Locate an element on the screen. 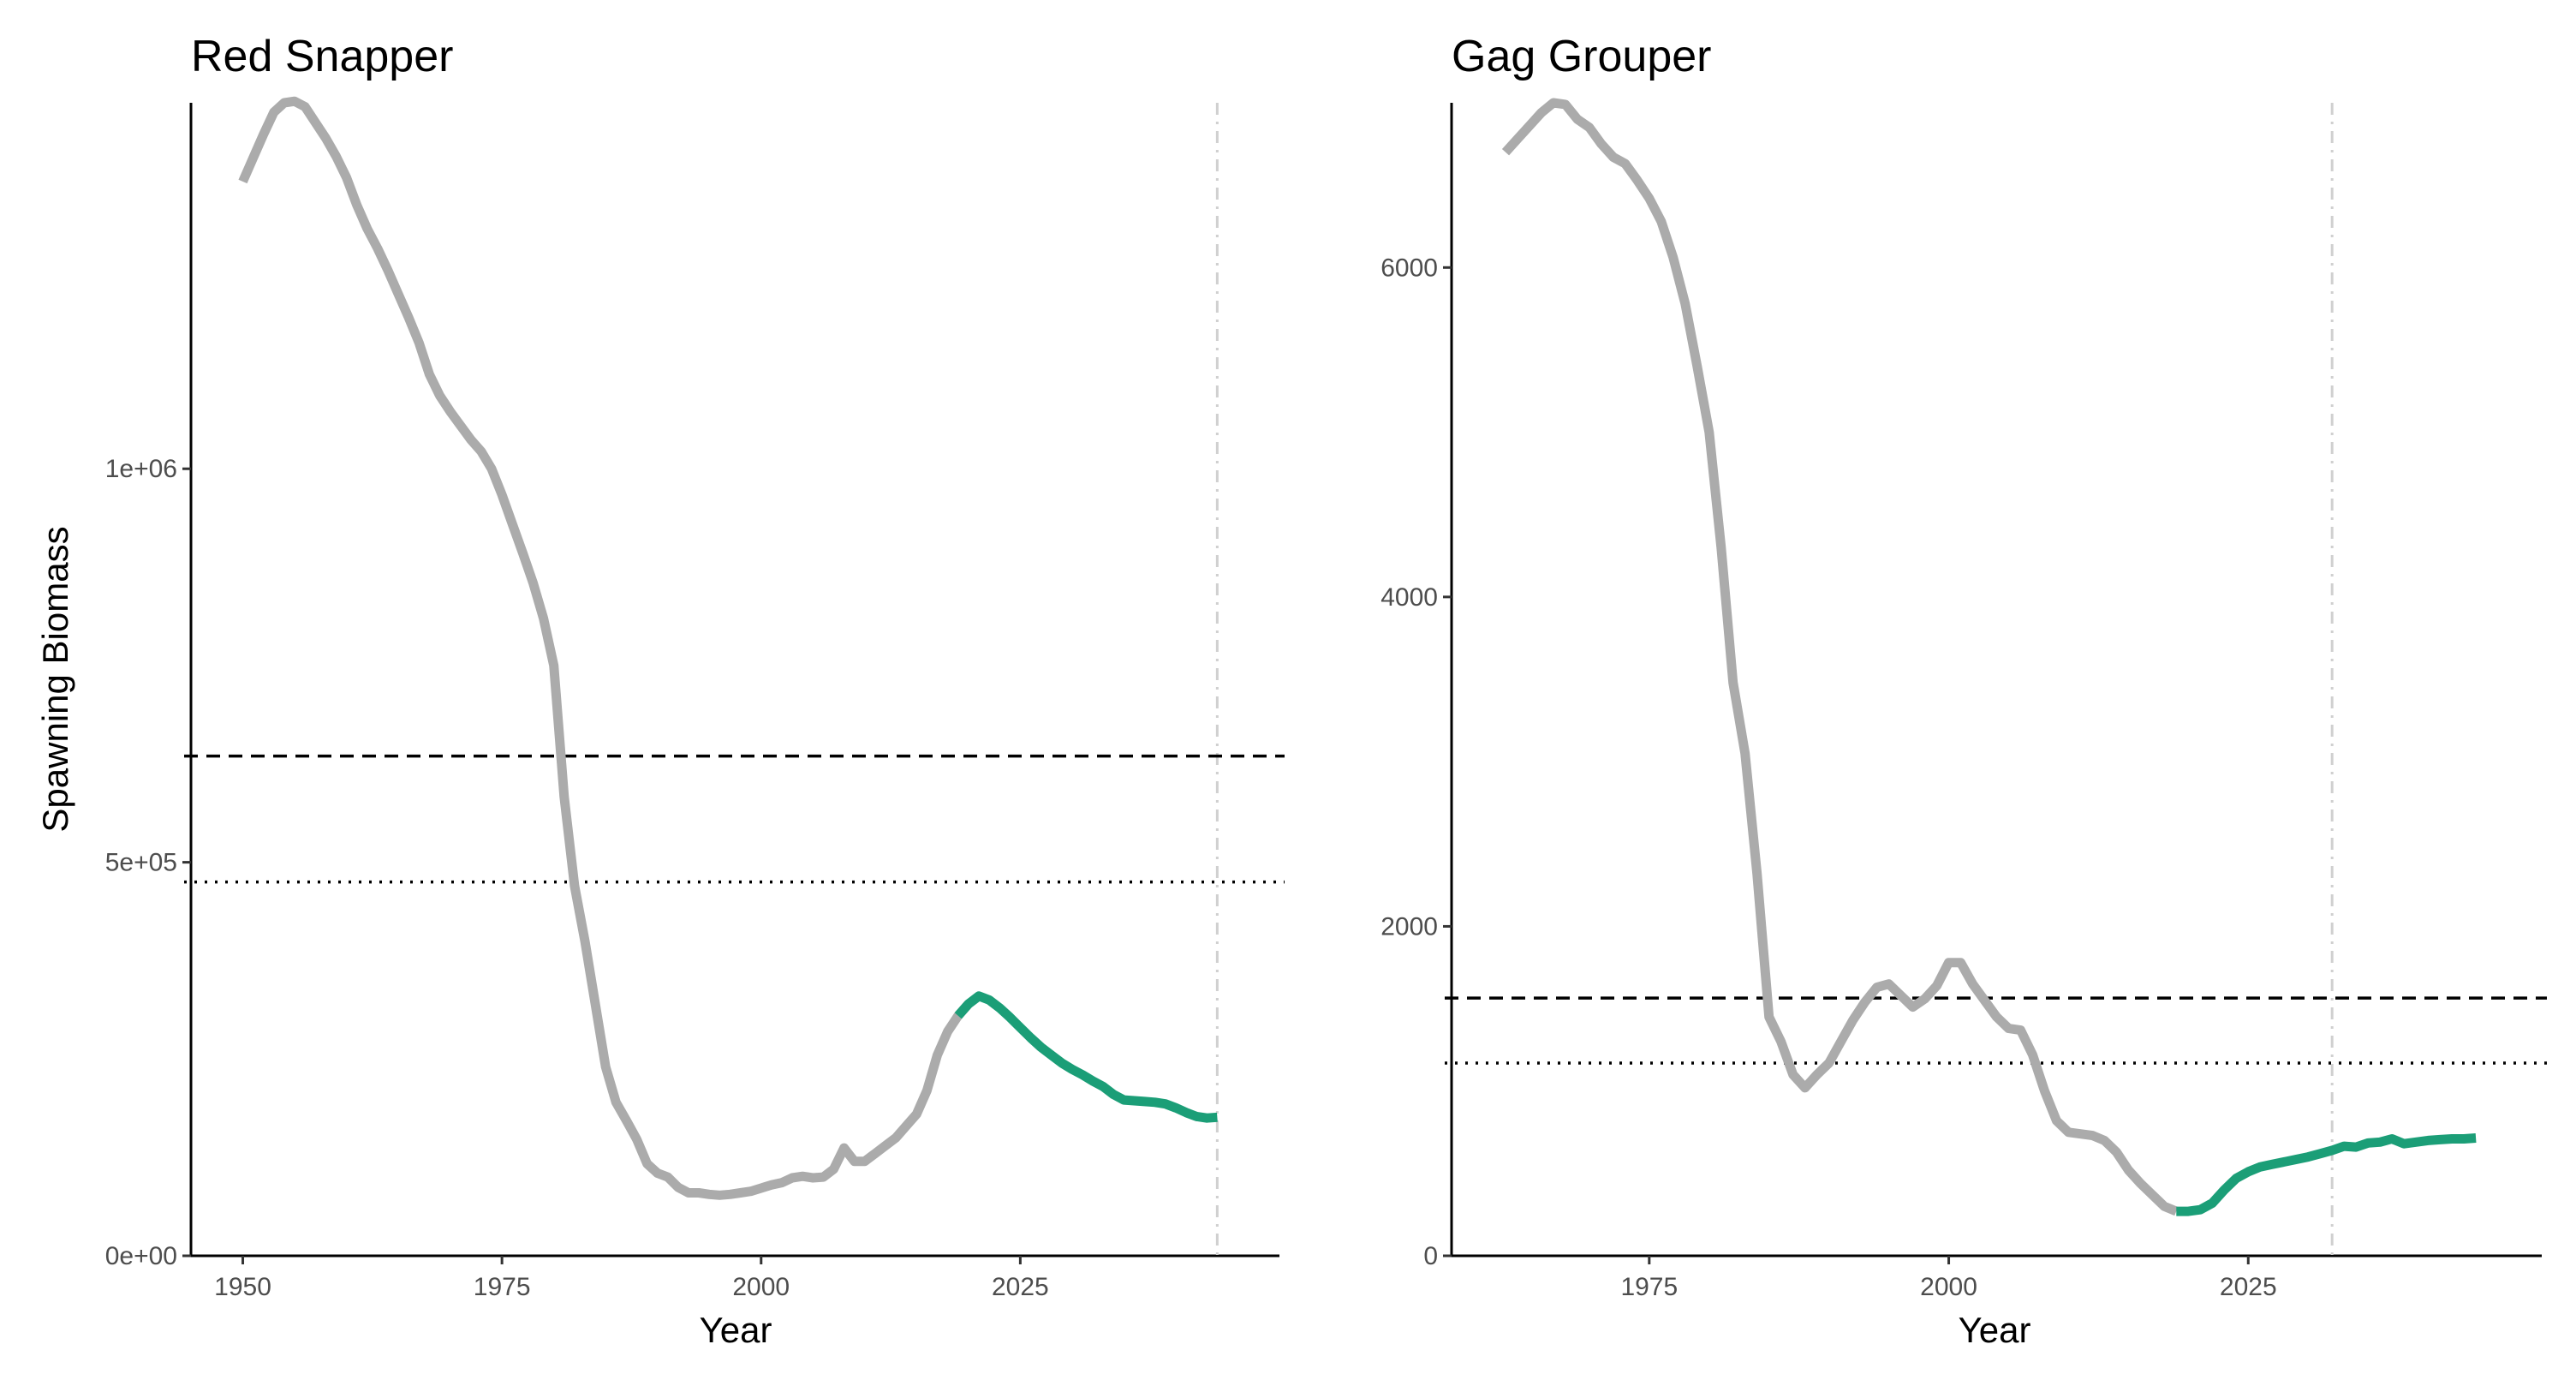  y-tick-label: 4000 is located at coordinates (1409, 597).